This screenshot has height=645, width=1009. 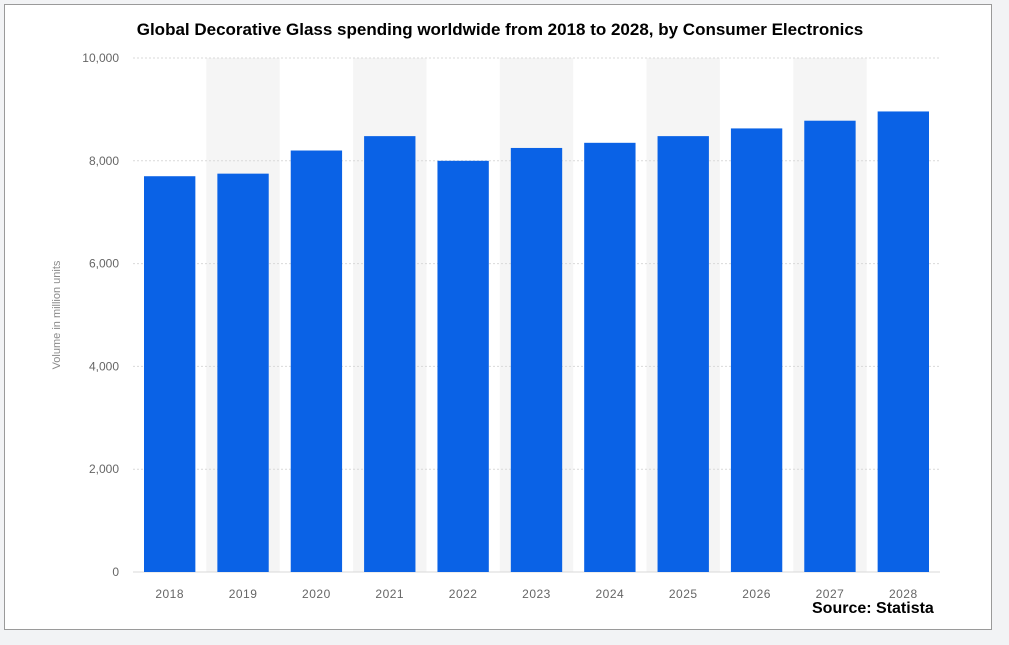 What do you see at coordinates (683, 594) in the screenshot?
I see `x-tick-label: 2025` at bounding box center [683, 594].